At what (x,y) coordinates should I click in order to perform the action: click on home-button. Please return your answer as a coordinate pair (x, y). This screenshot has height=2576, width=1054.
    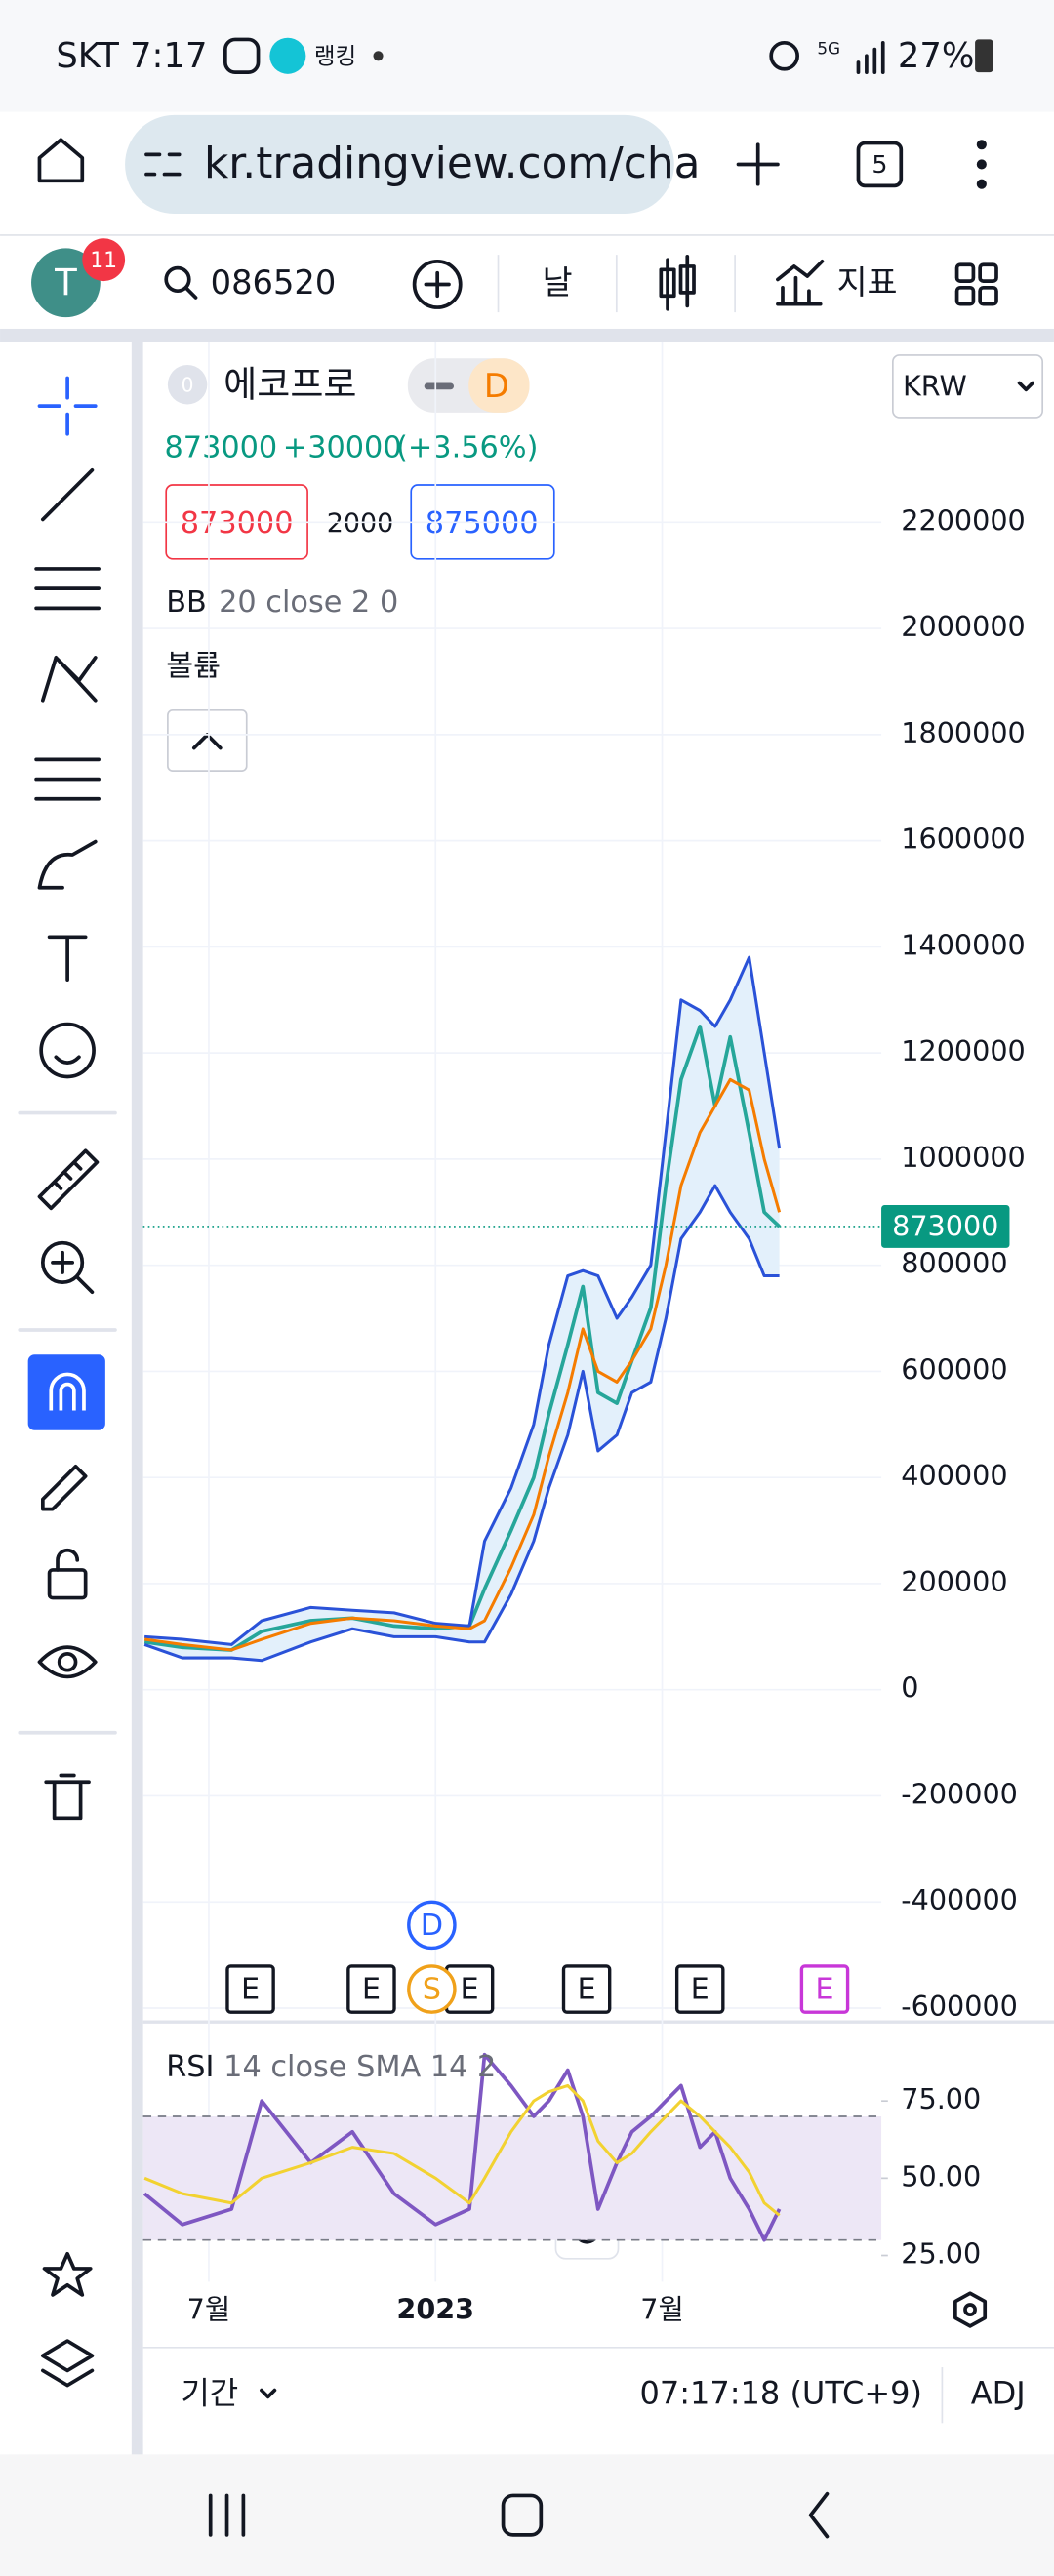
    Looking at the image, I should click on (61, 160).